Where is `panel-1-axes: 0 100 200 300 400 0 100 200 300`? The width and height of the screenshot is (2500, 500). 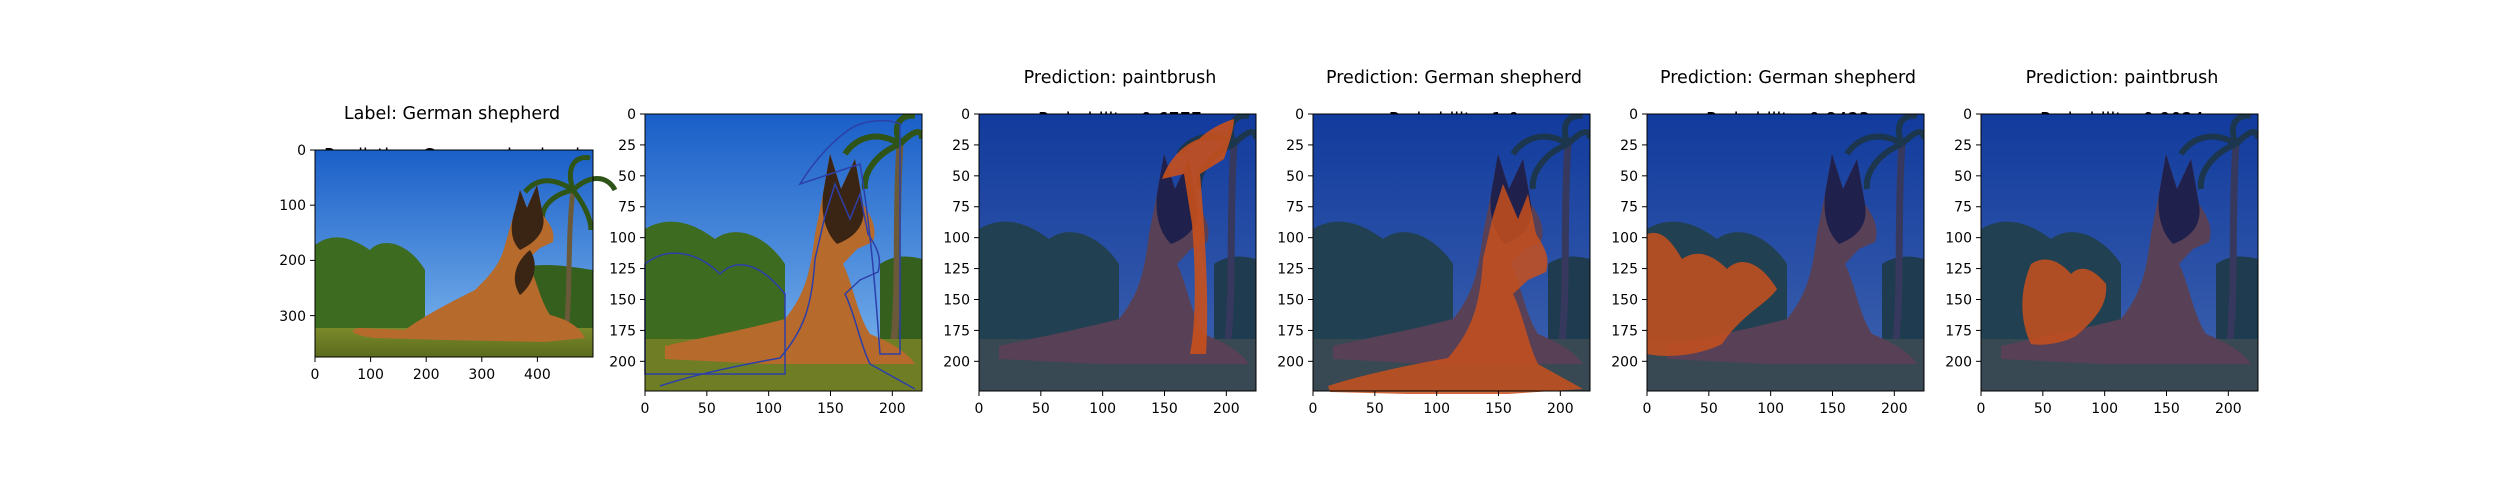
panel-1-axes: 0 100 200 300 400 0 100 200 300 is located at coordinates (448, 263).